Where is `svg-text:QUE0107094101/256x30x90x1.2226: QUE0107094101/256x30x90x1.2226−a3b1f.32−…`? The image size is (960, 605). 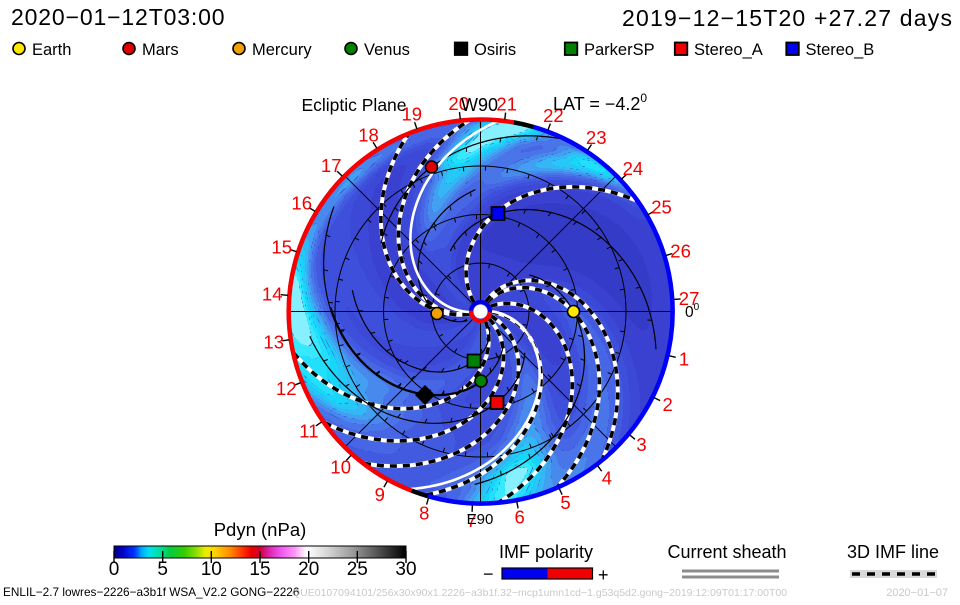
svg-text:QUE0107094101/256x30x90x1.2226: QUE0107094101/256x30x90x1.2226−a3b1f.32−… is located at coordinates (539, 593).